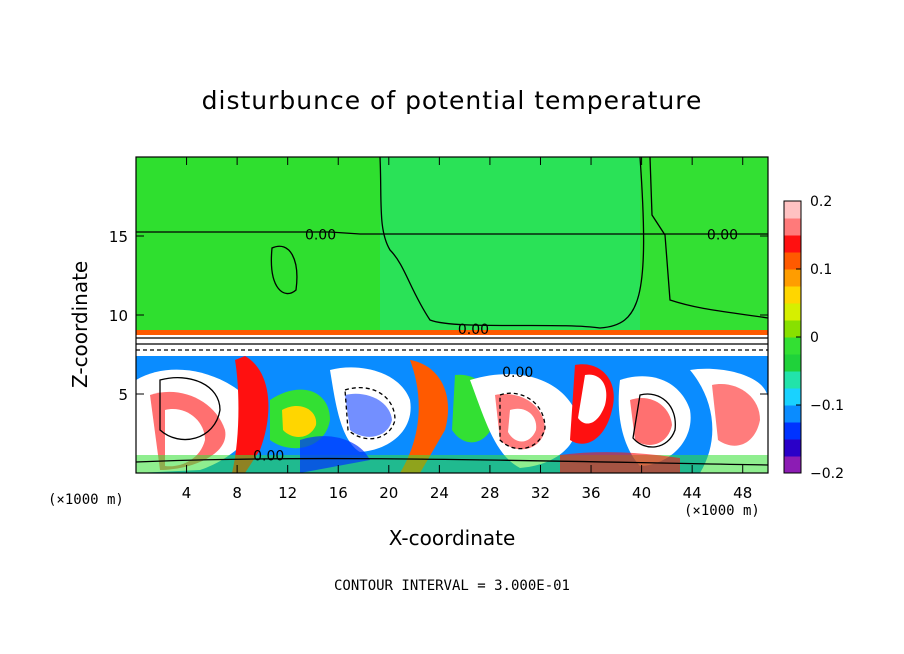 The width and height of the screenshot is (904, 654). Describe the element at coordinates (287, 493) in the screenshot. I see `x-tick-label: 12` at that location.